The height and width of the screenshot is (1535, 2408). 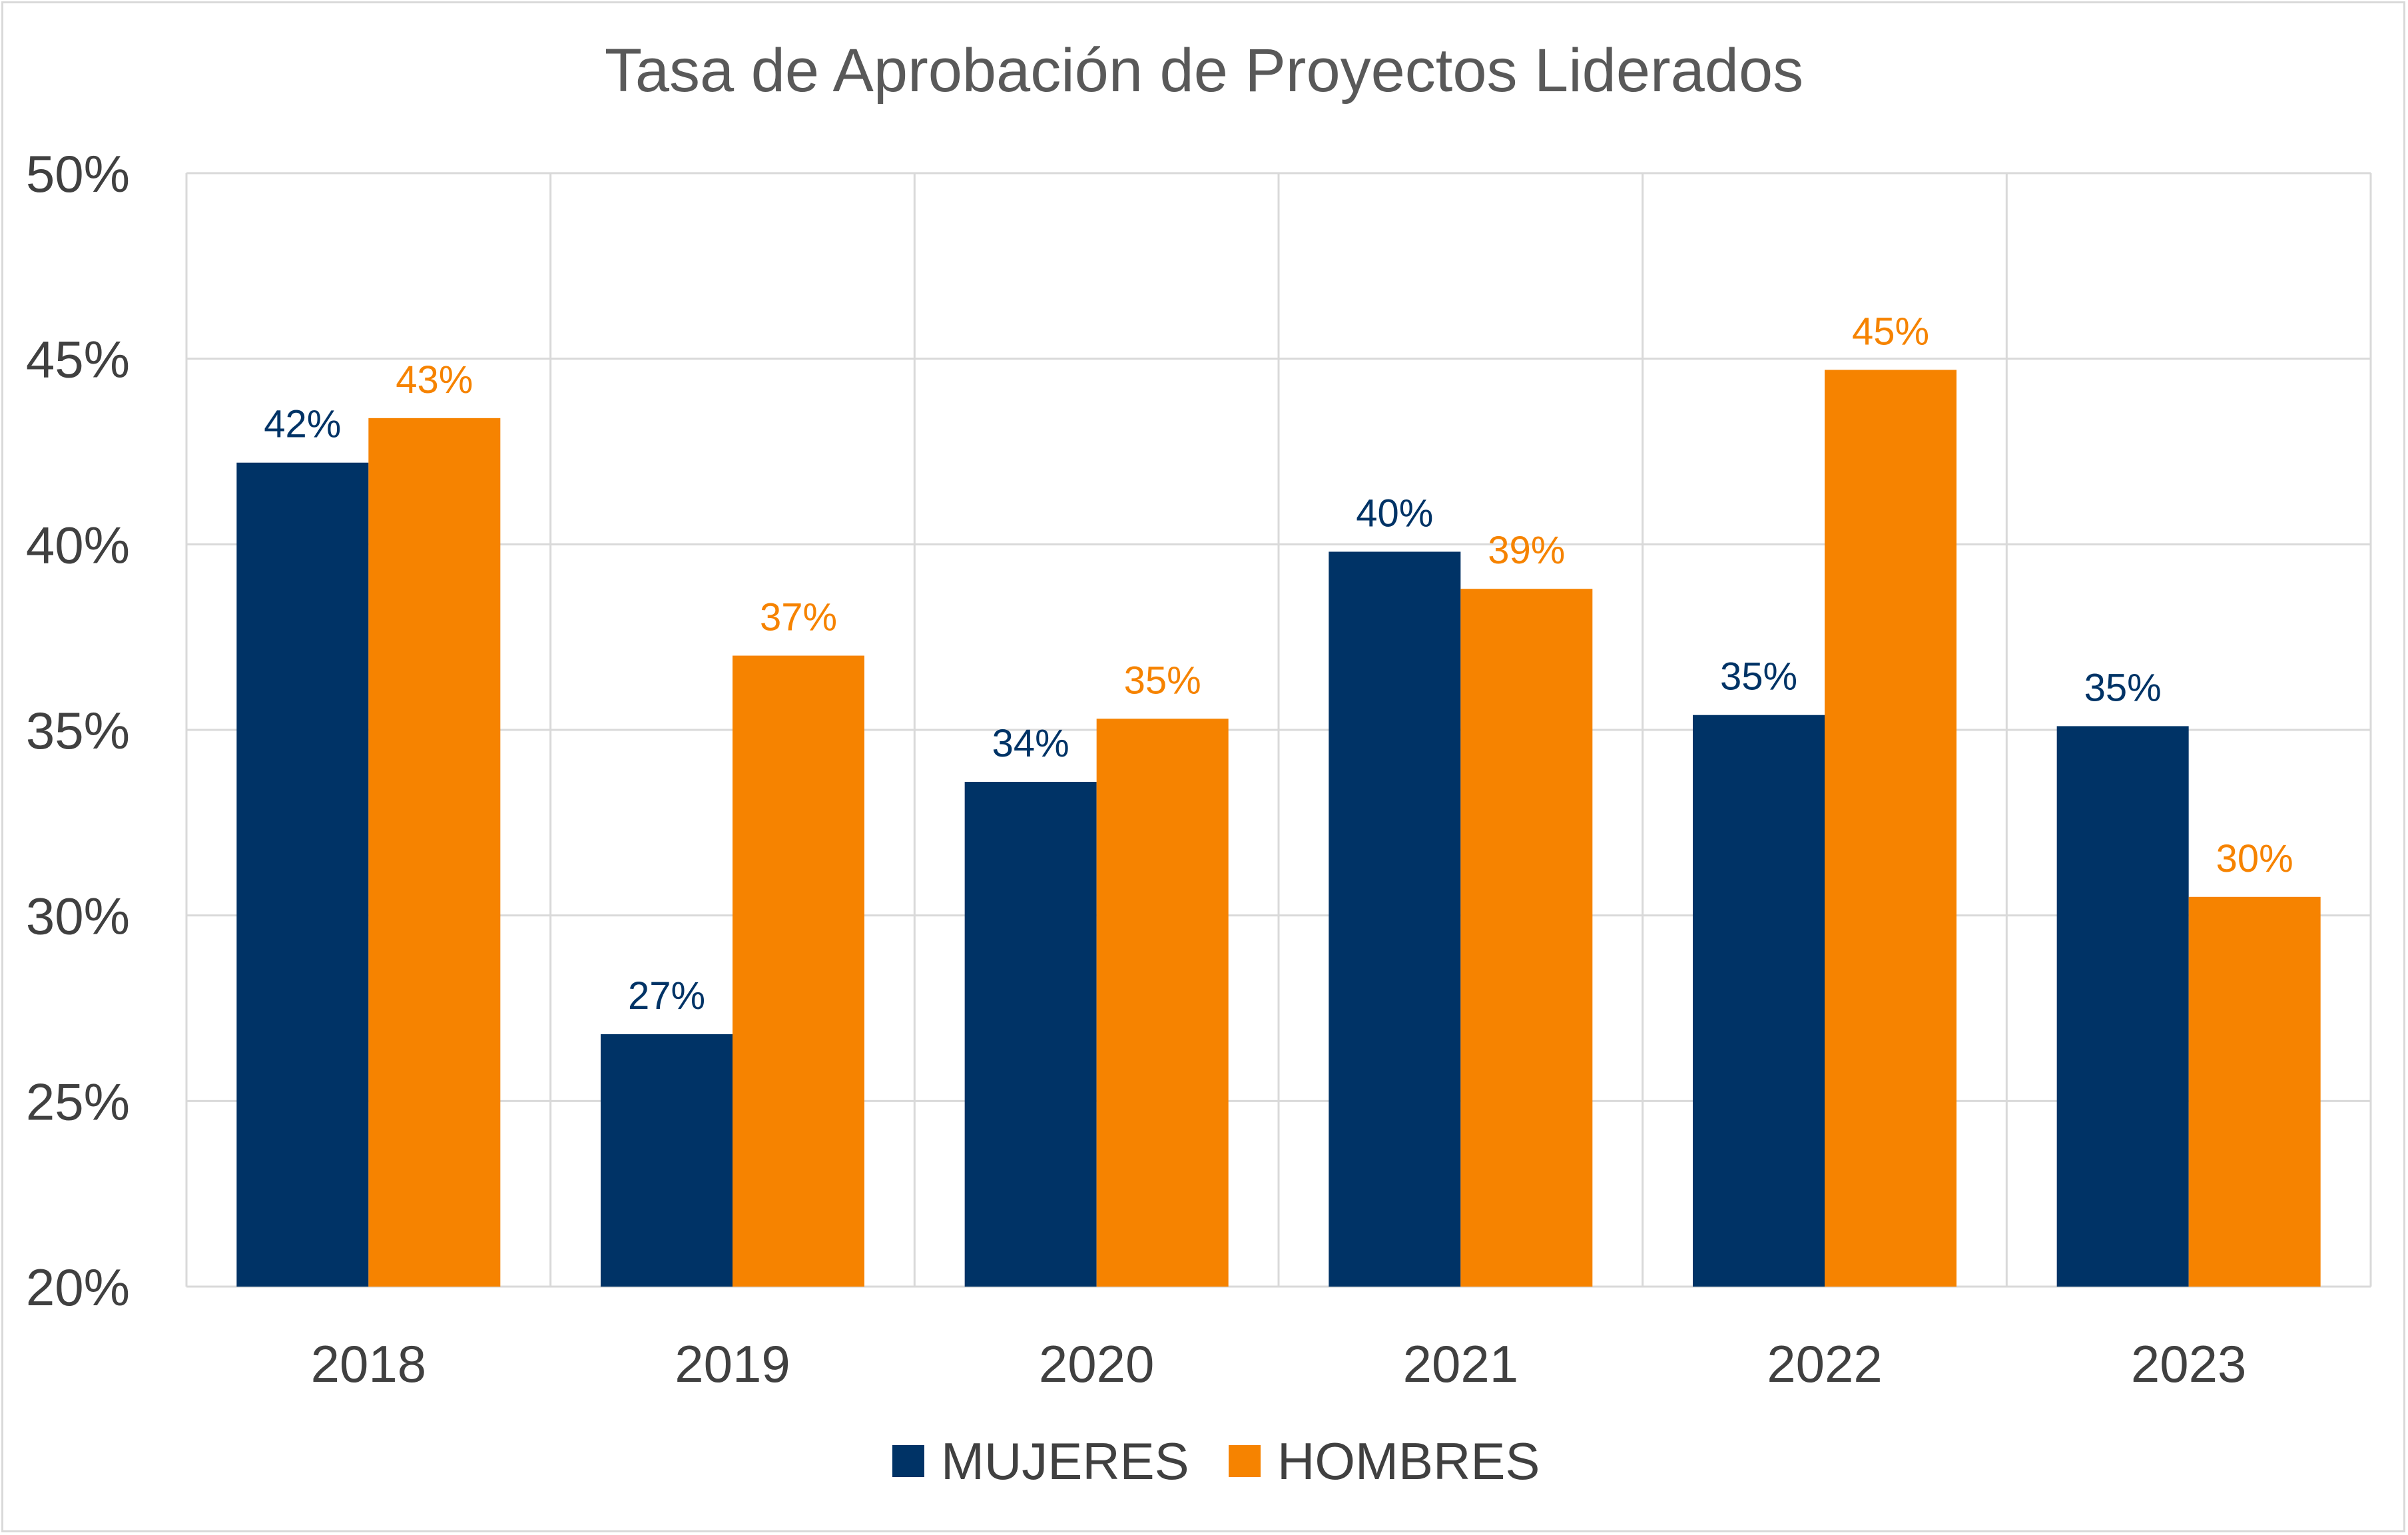 I want to click on bar-mujeres-2022, so click(x=1759, y=1001).